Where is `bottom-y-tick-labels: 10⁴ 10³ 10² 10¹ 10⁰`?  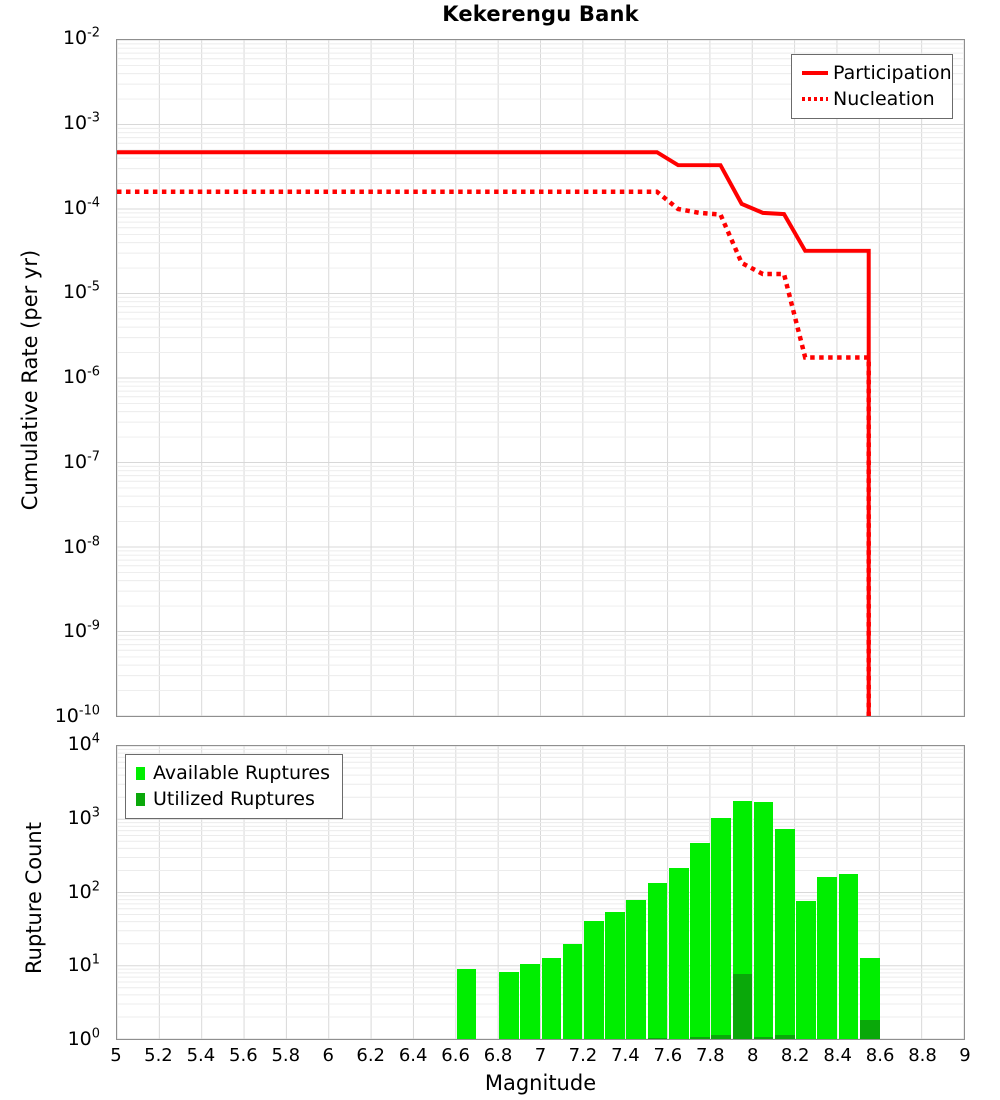
bottom-y-tick-labels: 10⁴ 10³ 10² 10¹ 10⁰ is located at coordinates (54, 891).